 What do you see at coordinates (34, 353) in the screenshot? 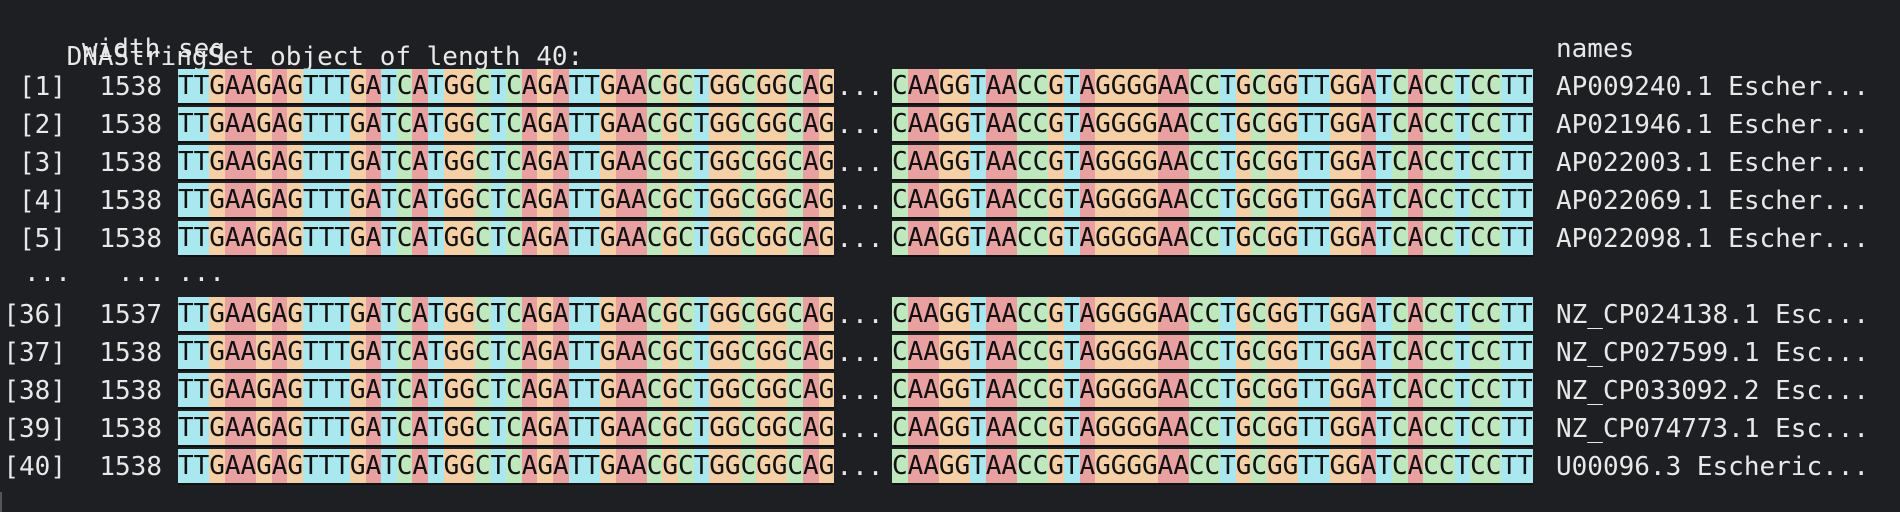
I see `row-index: [37]` at bounding box center [34, 353].